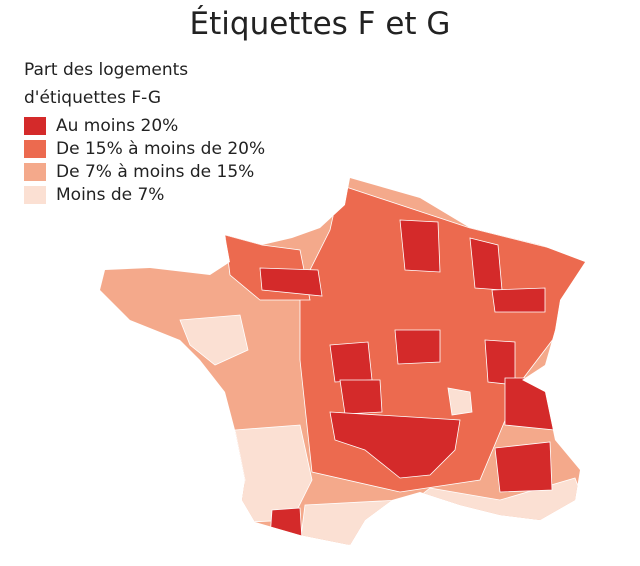  Describe the element at coordinates (106, 70) in the screenshot. I see `legend-title: Part des logements` at that location.